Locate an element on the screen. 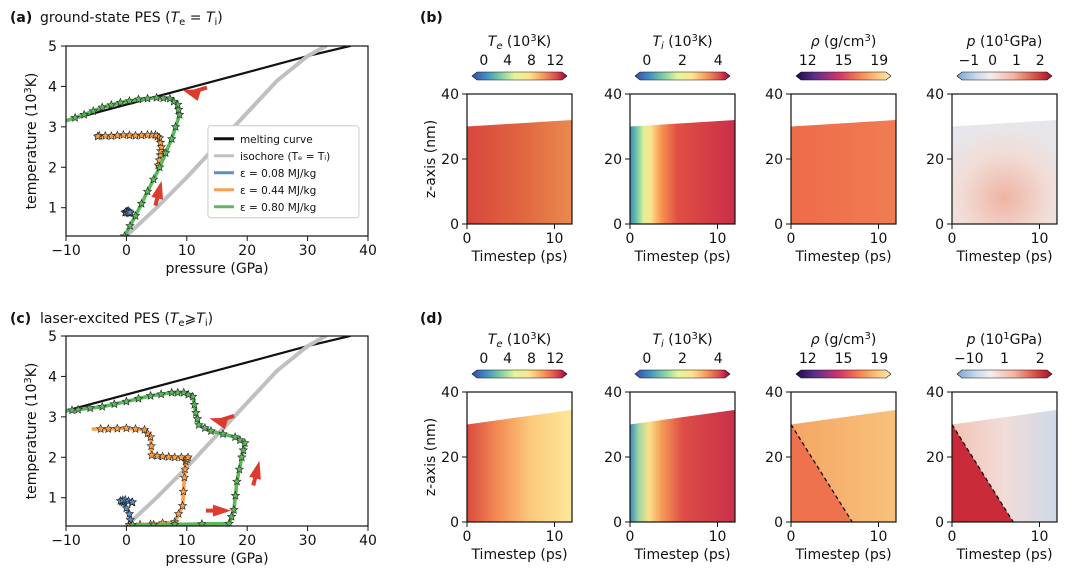 This screenshot has width=1080, height=583. colorbar-tick-label: 4 is located at coordinates (507, 61).